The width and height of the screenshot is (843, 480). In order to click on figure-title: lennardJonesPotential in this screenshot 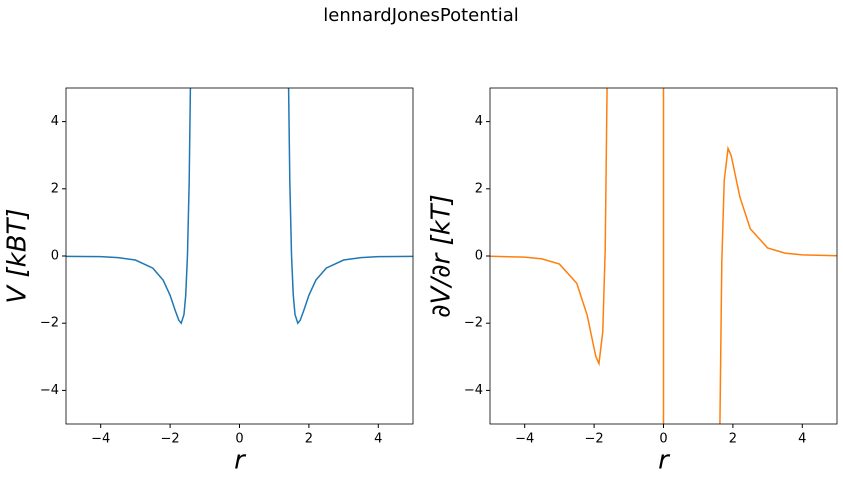, I will do `click(420, 15)`.